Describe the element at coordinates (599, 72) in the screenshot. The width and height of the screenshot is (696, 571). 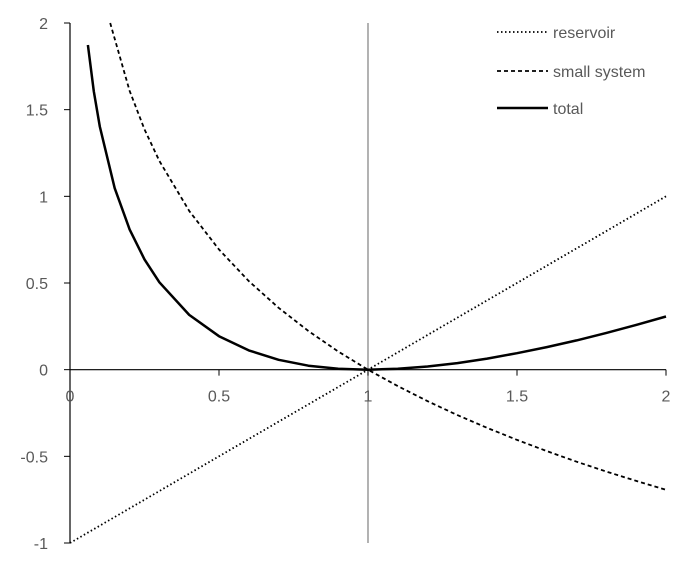
I see `legend-label: small system` at that location.